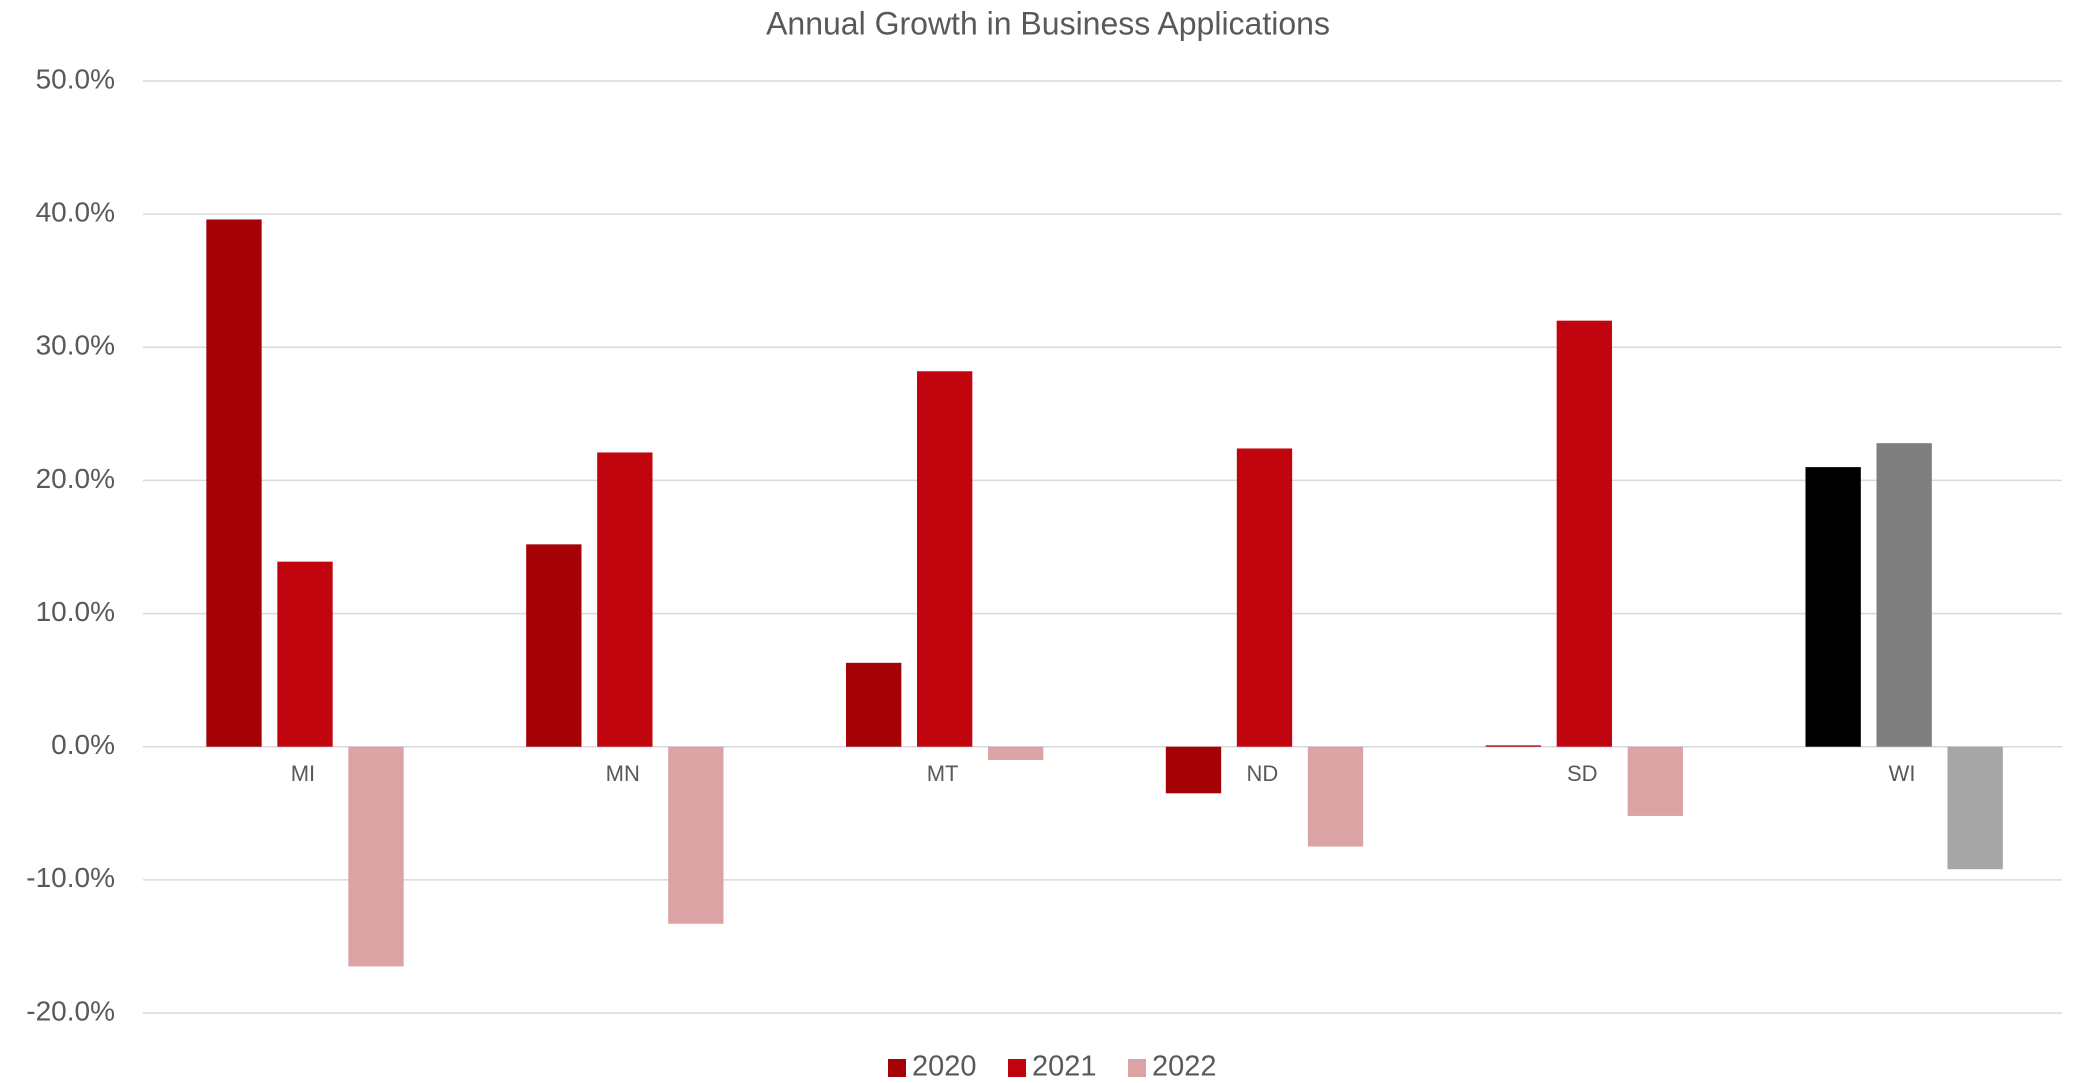 This screenshot has height=1083, width=2074. What do you see at coordinates (303, 773) in the screenshot?
I see `x-tick-label: MI` at bounding box center [303, 773].